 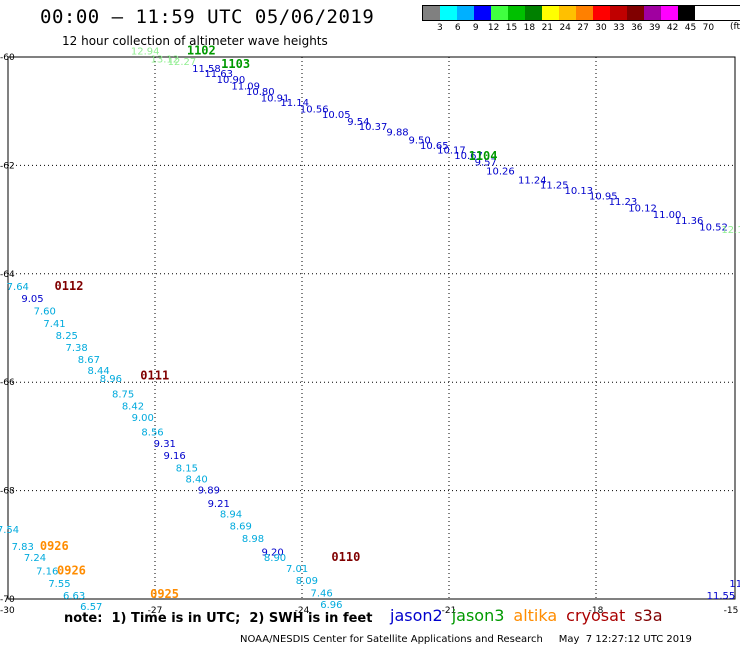 What do you see at coordinates (143, 418) in the screenshot?
I see `wave-height-value: 9.00` at bounding box center [143, 418].